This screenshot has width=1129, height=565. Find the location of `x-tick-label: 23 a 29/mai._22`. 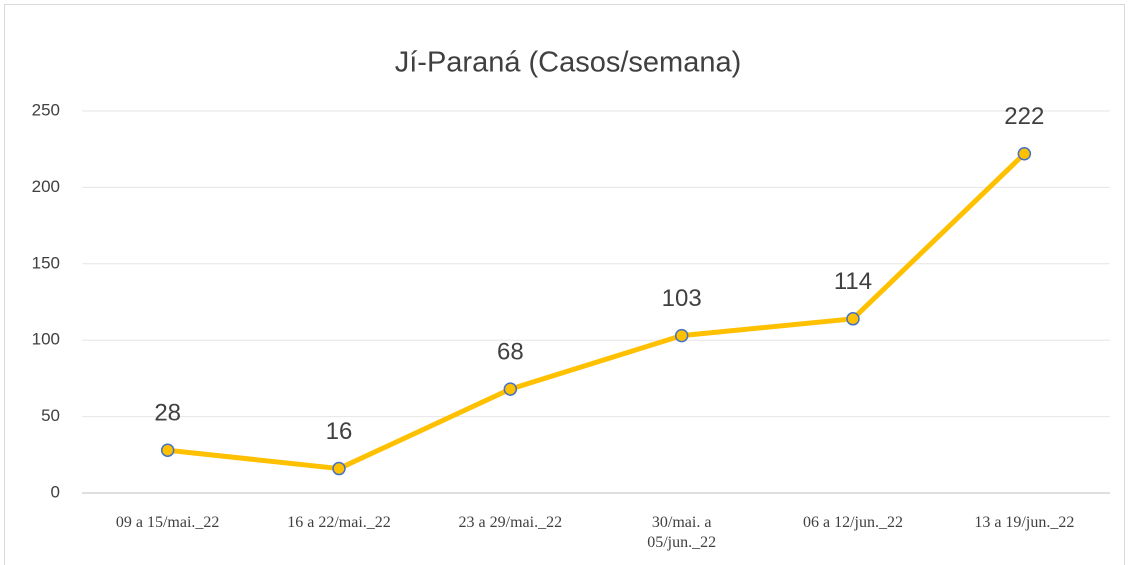

x-tick-label: 23 a 29/mai._22 is located at coordinates (510, 522).